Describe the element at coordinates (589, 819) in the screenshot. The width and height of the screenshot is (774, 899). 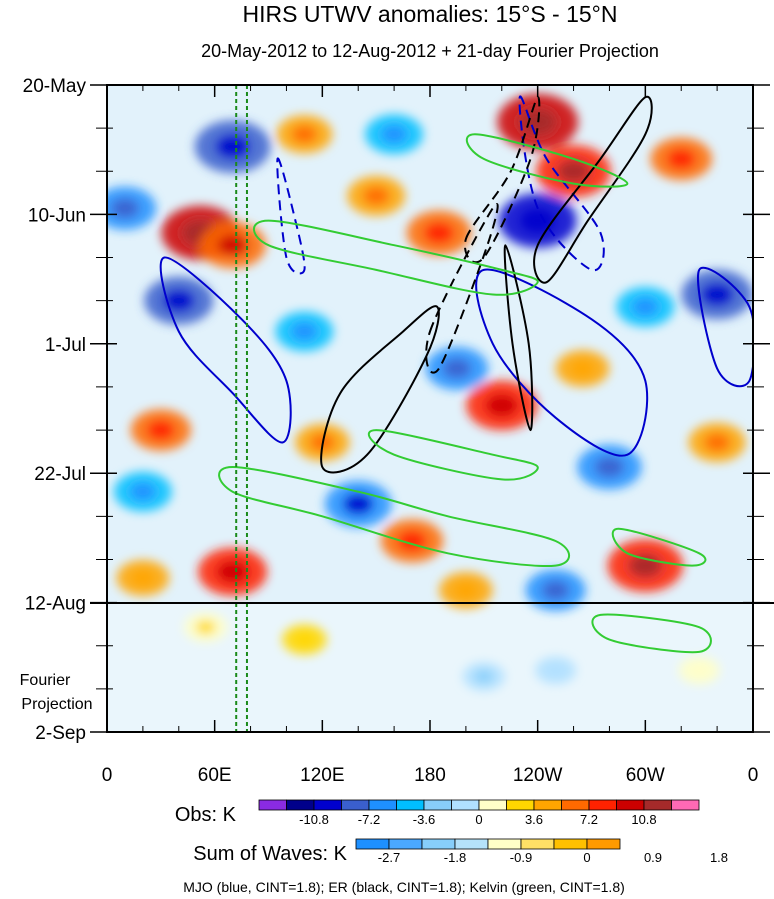
I see `obs-colorbar-tick-label-5: 7.2` at that location.